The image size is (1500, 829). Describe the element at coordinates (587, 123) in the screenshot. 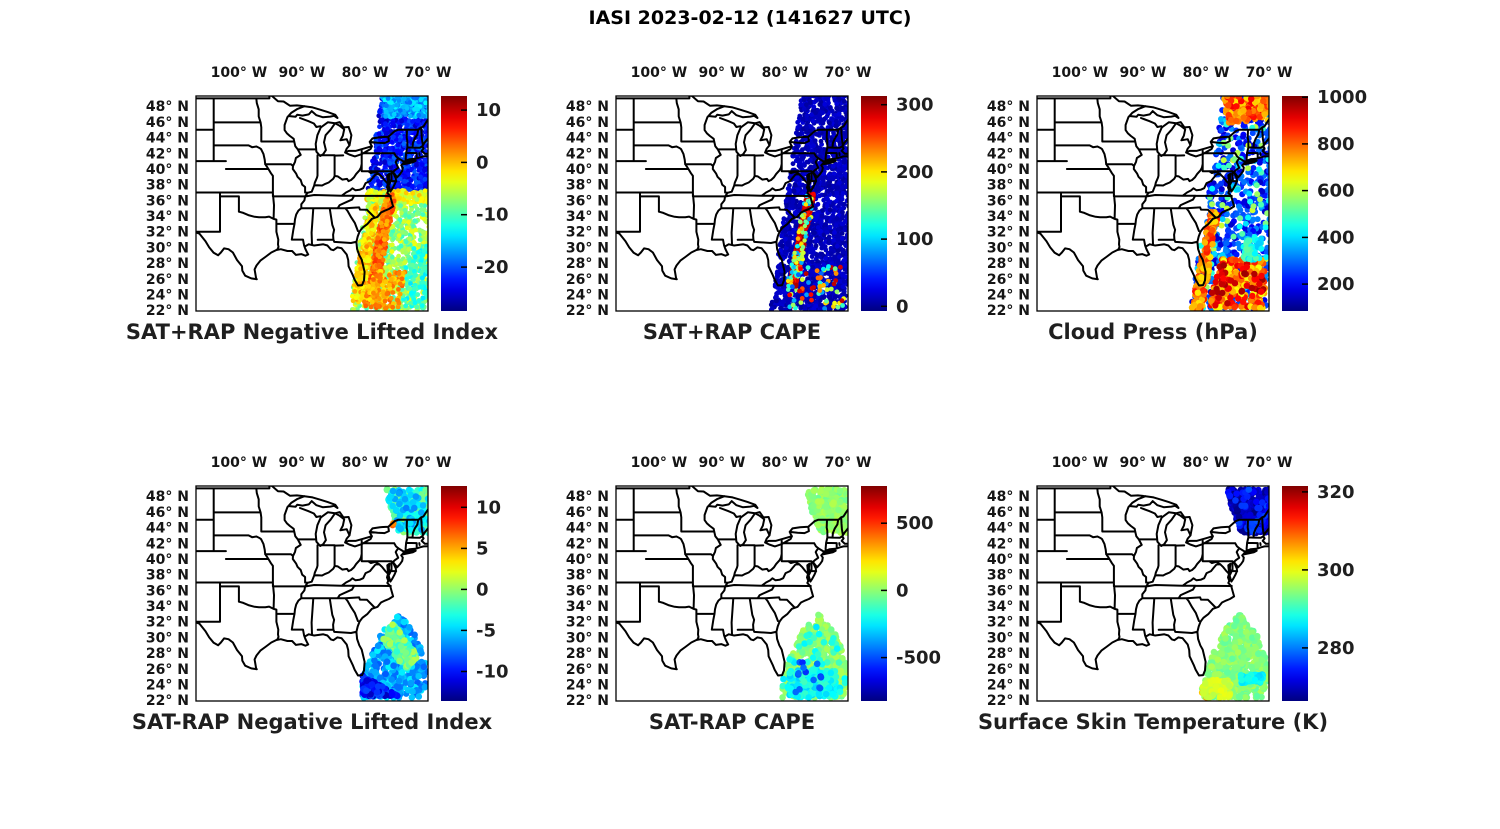

I see `lat-tick-label: 46° N` at that location.